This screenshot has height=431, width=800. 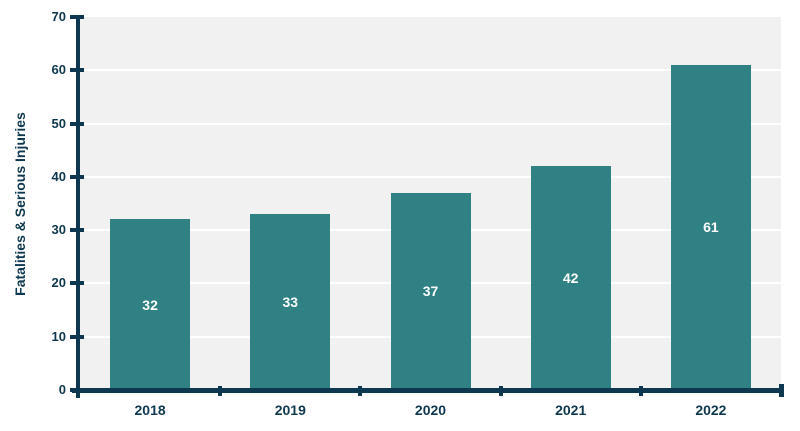 I want to click on bar-2019, so click(x=290, y=302).